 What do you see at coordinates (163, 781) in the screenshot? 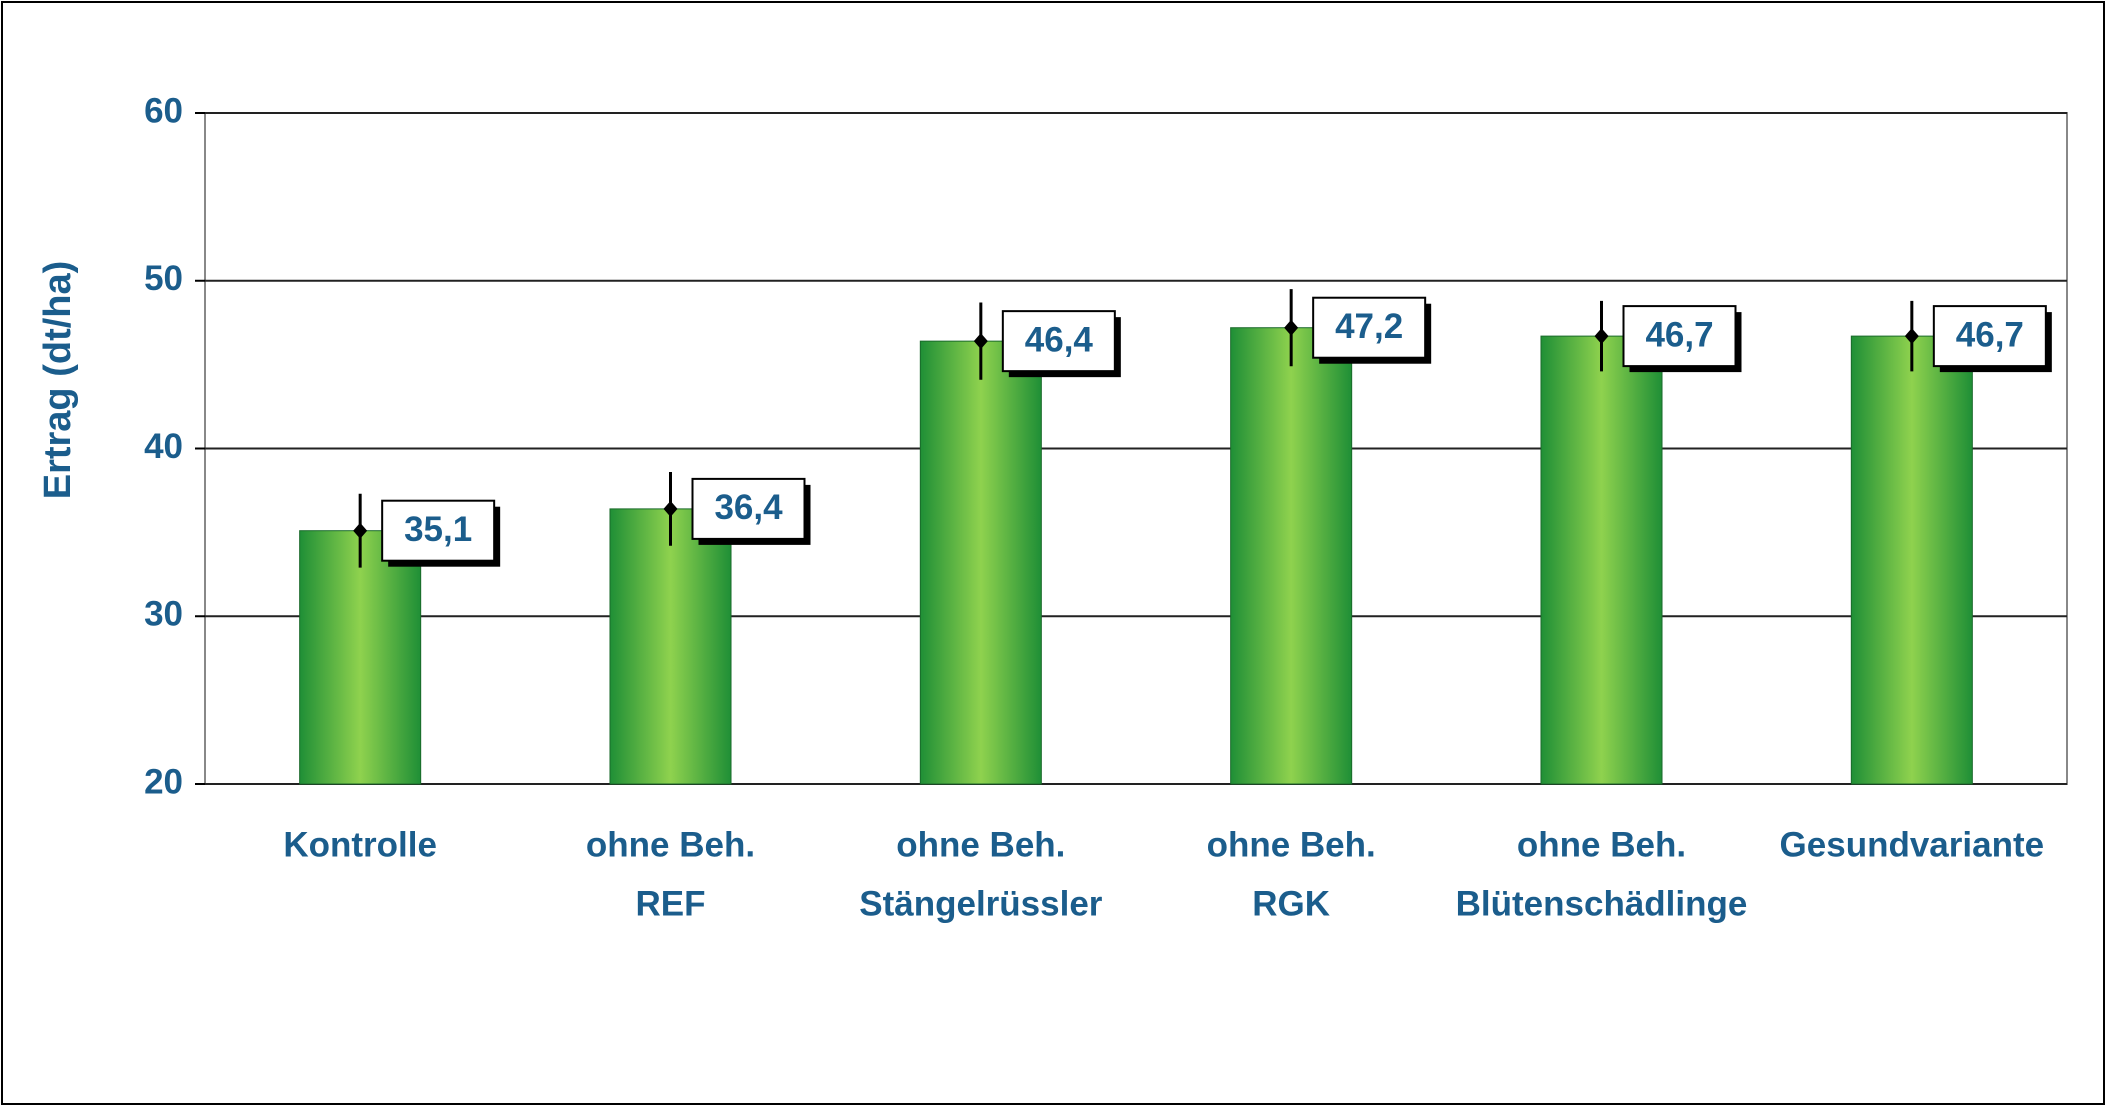
I see `y-tick-label: 20` at bounding box center [163, 781].